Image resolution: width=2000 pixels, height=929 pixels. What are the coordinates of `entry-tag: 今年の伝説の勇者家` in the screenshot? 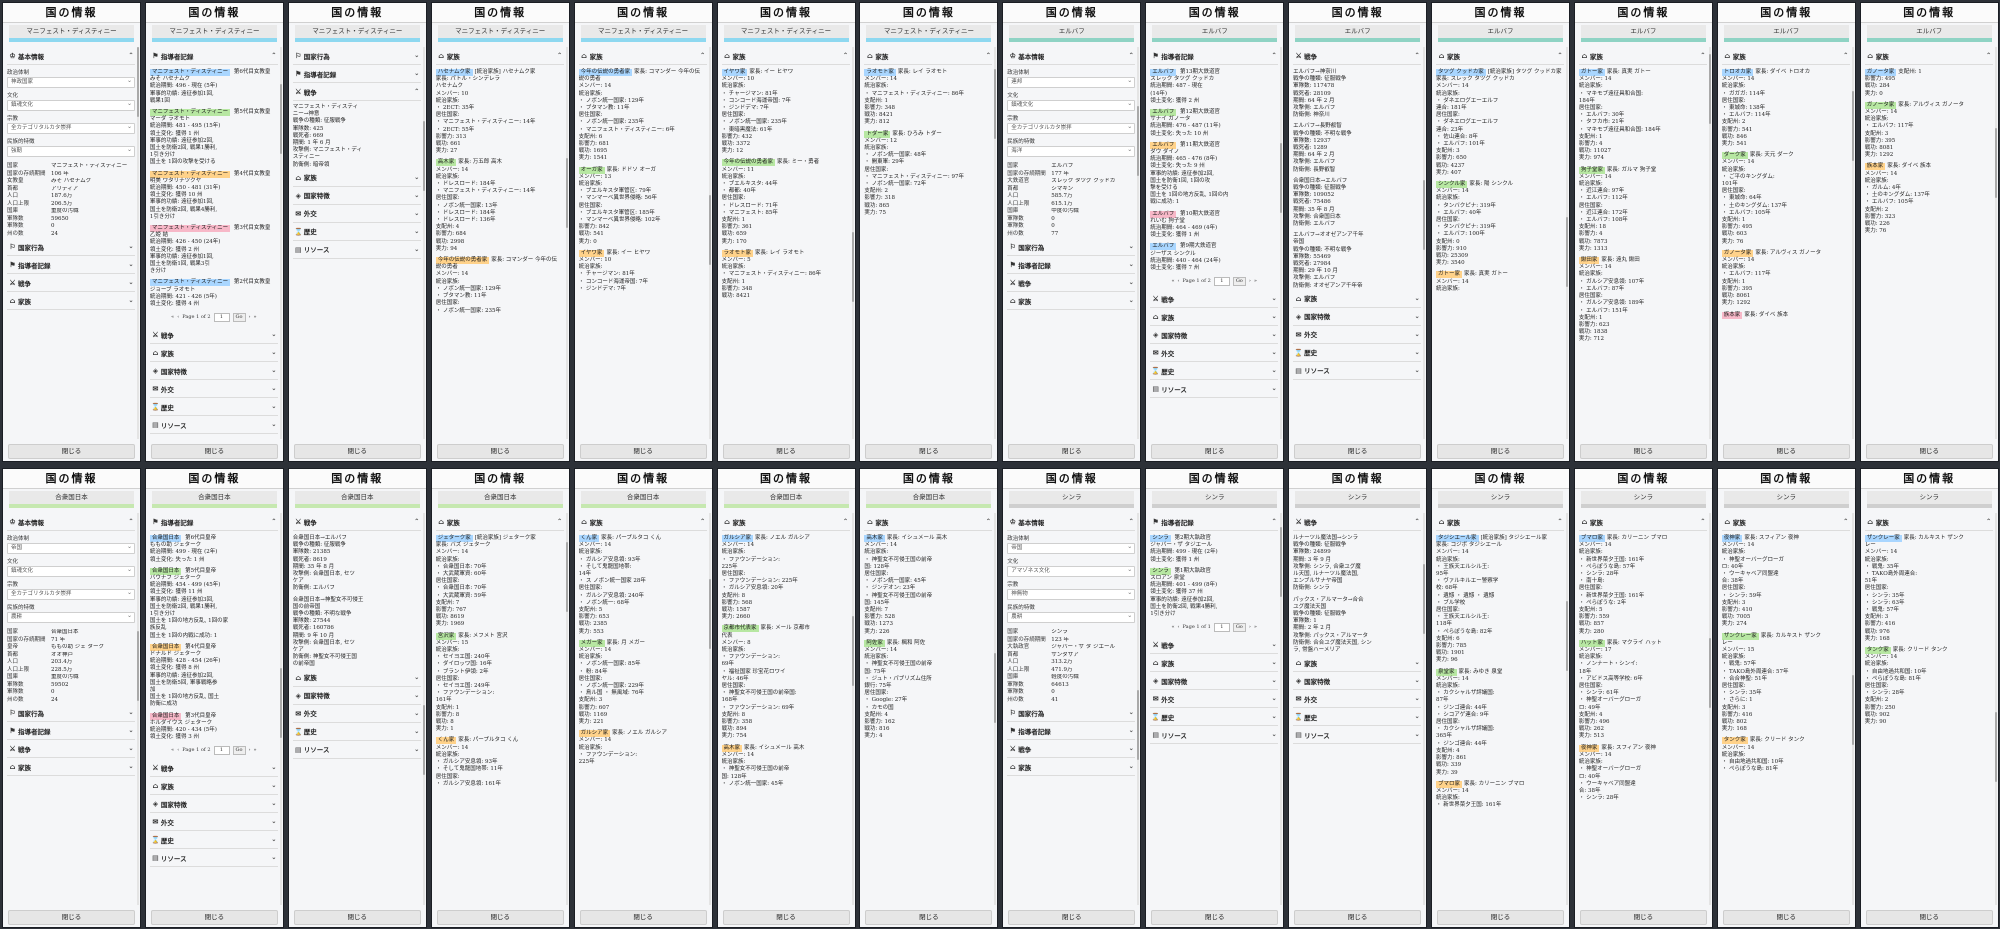 It's located at (605, 72).